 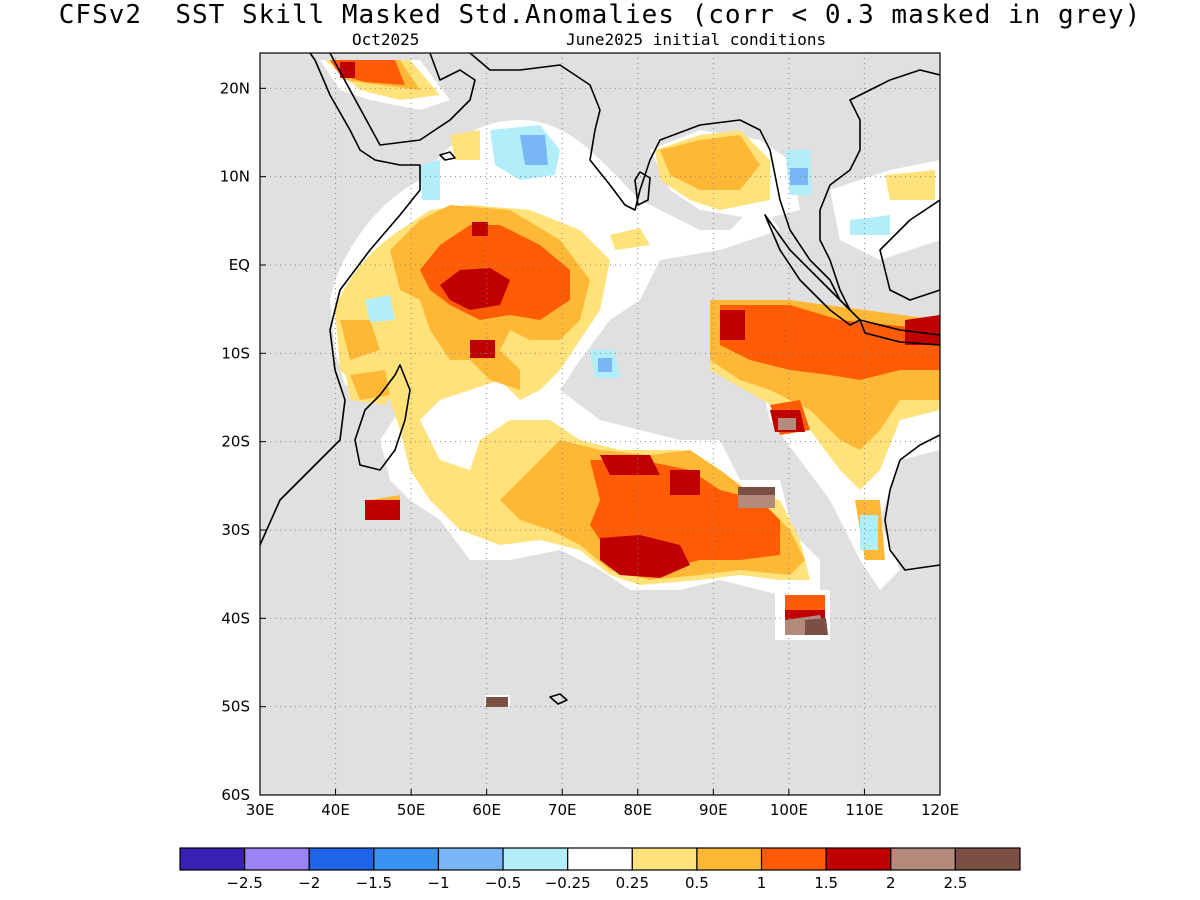 I want to click on initial-conditions: June2025 initial conditions, so click(x=696, y=39).